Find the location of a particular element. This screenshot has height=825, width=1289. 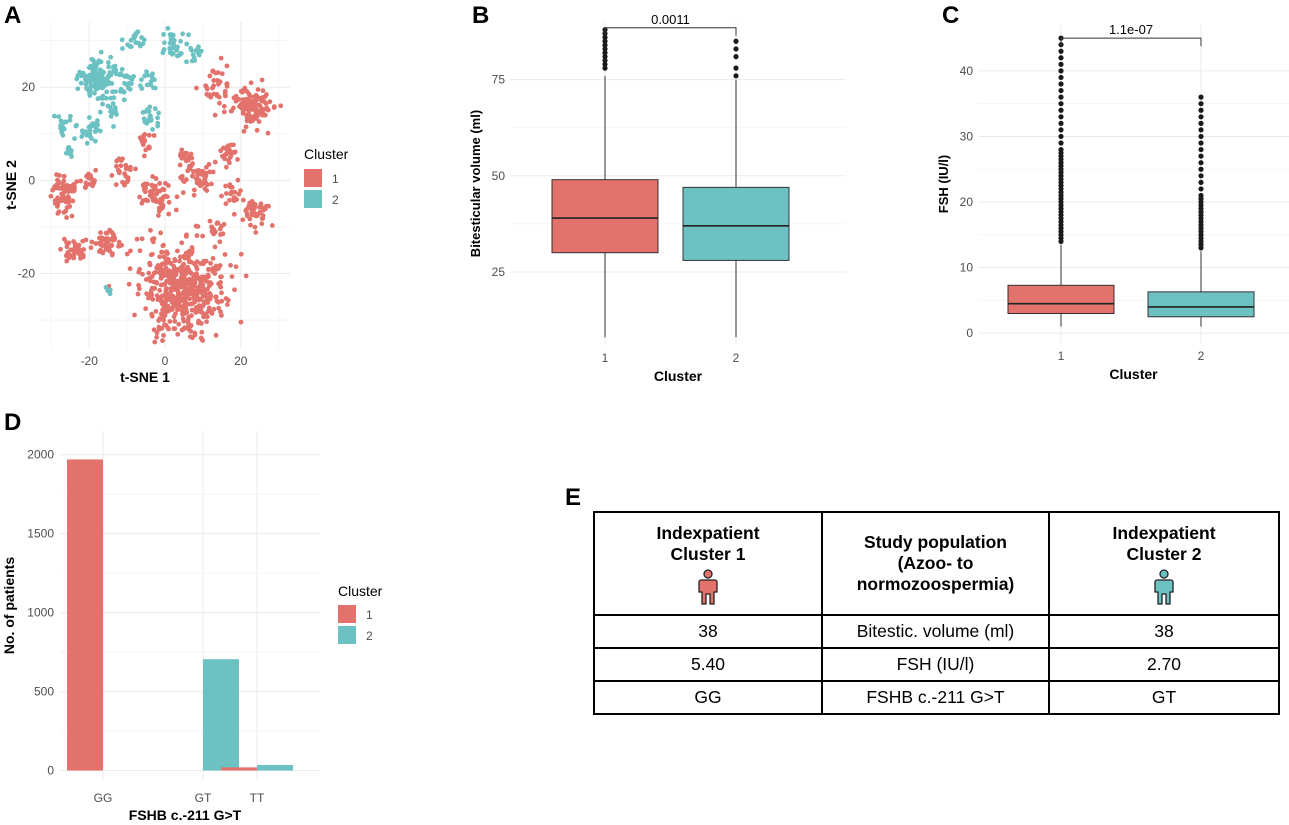

legend-swatch is located at coordinates (347, 614).